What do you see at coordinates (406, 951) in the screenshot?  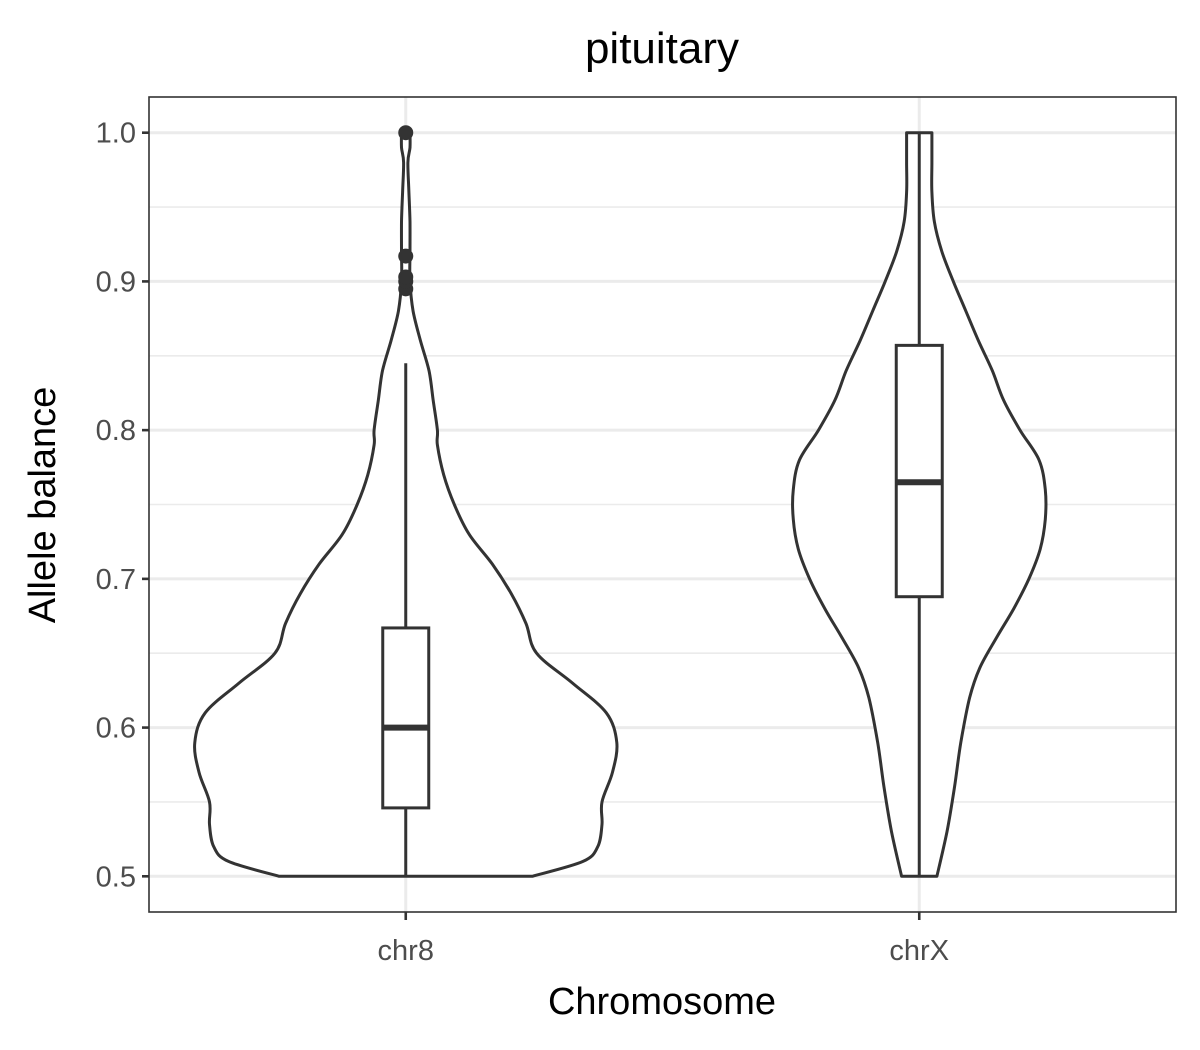 I see `x-tick-label: chr8` at bounding box center [406, 951].